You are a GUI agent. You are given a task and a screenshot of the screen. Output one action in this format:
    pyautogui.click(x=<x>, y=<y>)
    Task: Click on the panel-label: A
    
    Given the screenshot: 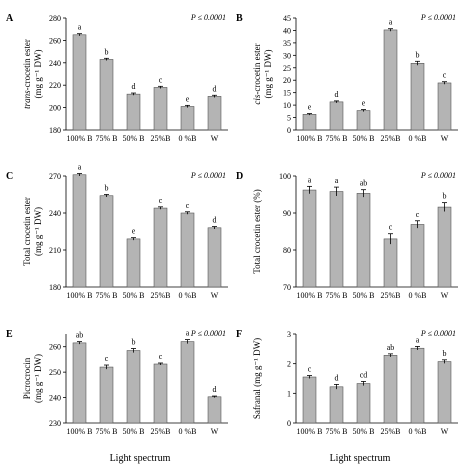 What is the action you would take?
    pyautogui.click(x=10, y=18)
    